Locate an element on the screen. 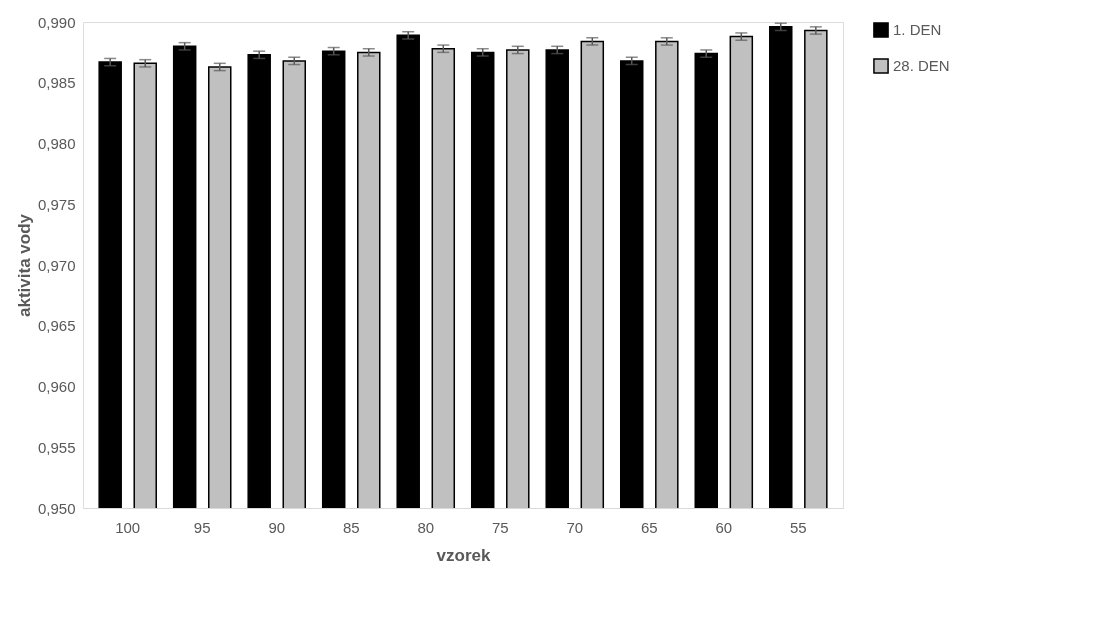 The height and width of the screenshot is (642, 1104). x-tick-label: 60 is located at coordinates (724, 527).